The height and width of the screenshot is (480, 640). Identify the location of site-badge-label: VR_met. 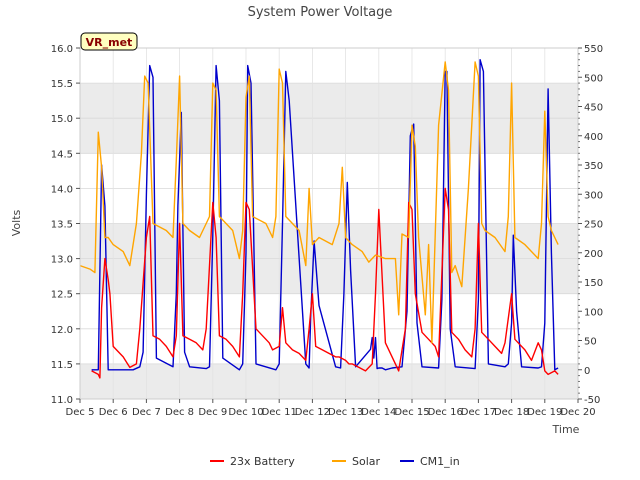
(109, 42).